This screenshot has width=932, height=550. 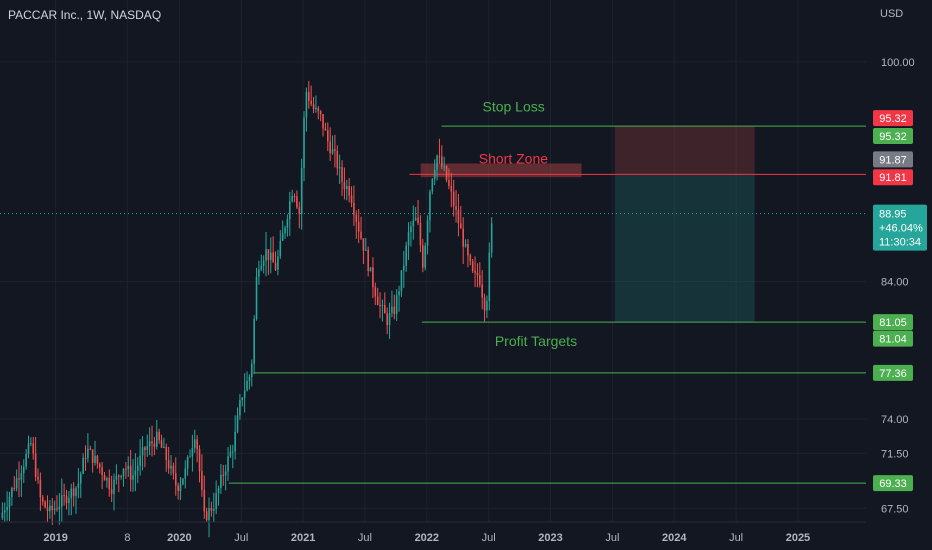 I want to click on price-label: 95.32, so click(x=893, y=119).